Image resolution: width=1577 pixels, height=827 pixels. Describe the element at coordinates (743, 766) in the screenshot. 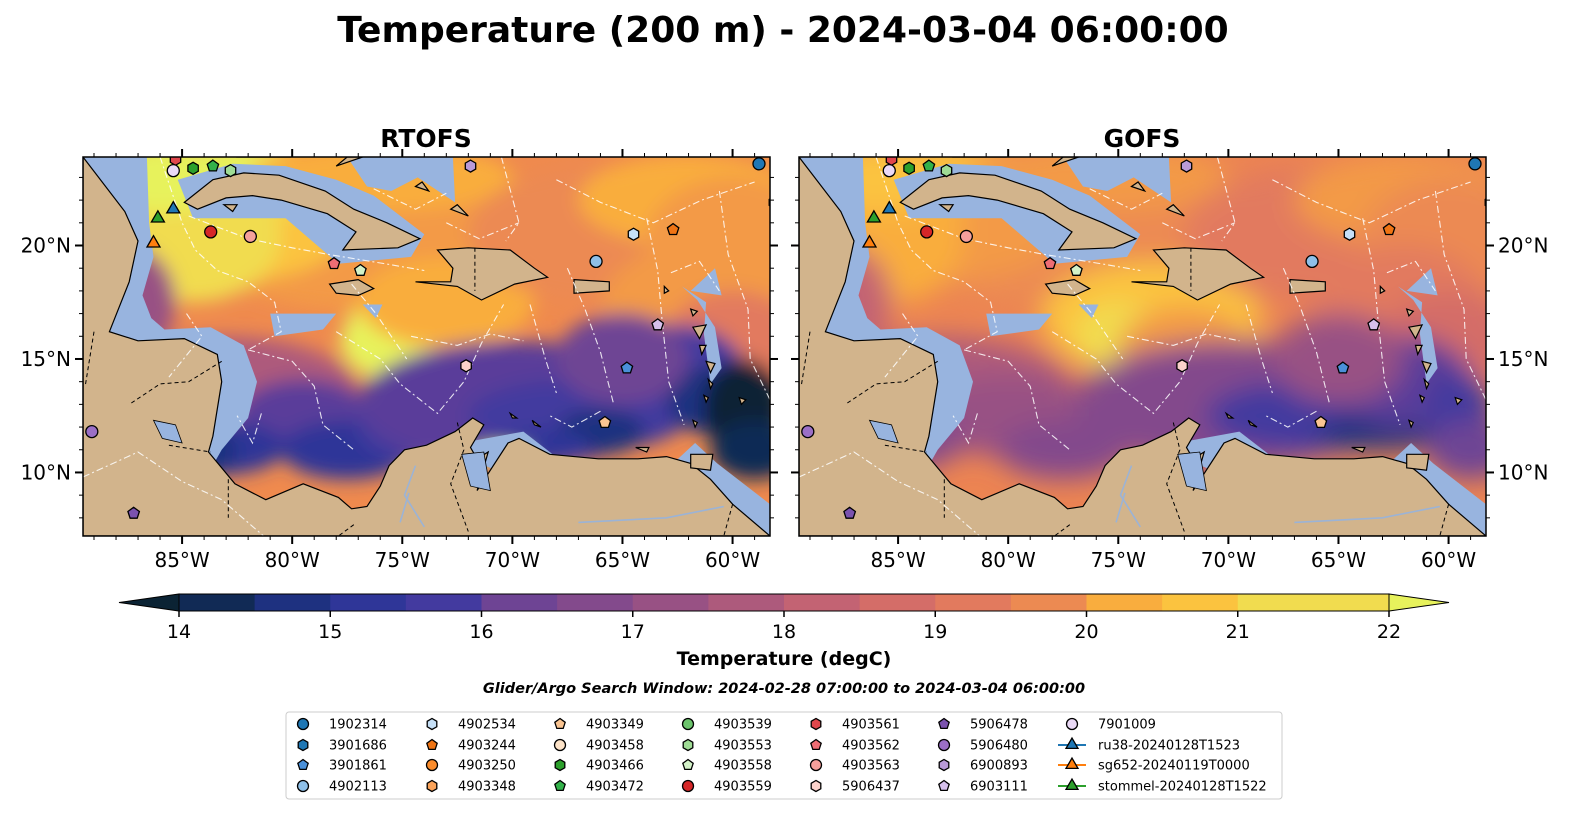

I see `legend-label: 4903558` at that location.